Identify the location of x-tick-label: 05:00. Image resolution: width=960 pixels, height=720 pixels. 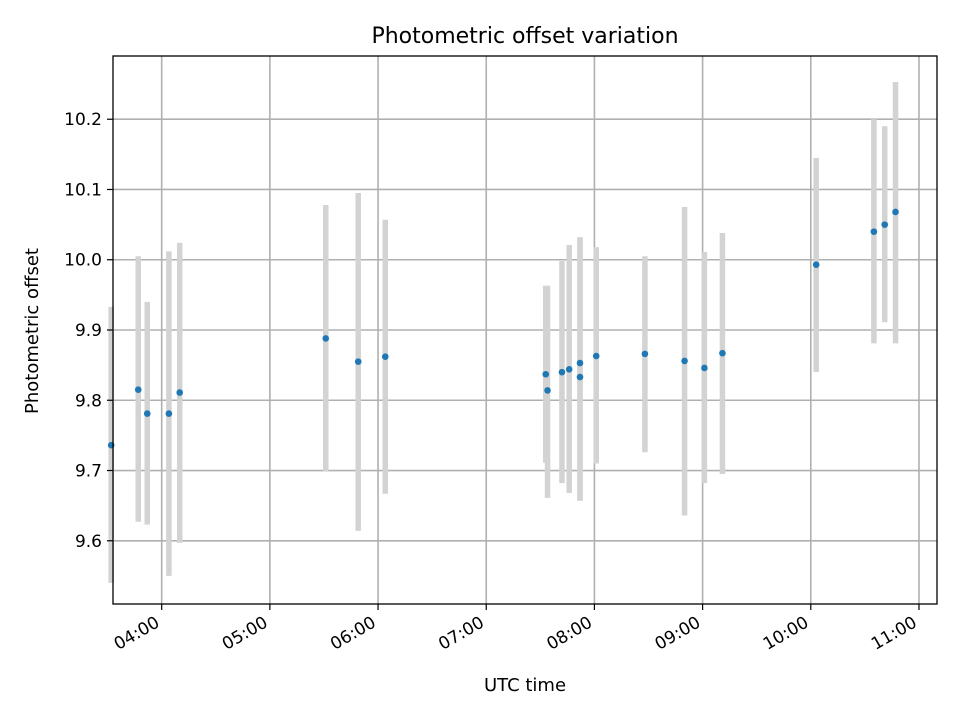
(245, 634).